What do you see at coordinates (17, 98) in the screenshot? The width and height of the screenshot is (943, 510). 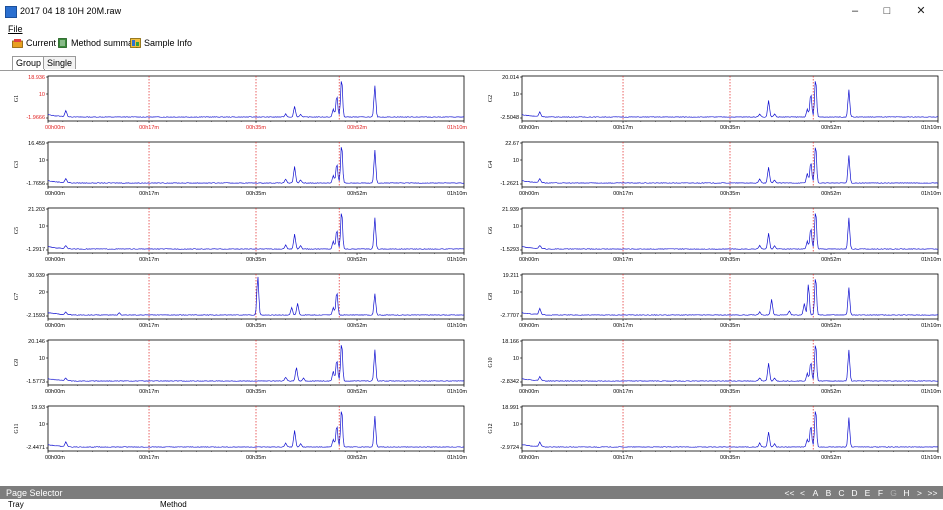 I see `y-axis-name: G1` at bounding box center [17, 98].